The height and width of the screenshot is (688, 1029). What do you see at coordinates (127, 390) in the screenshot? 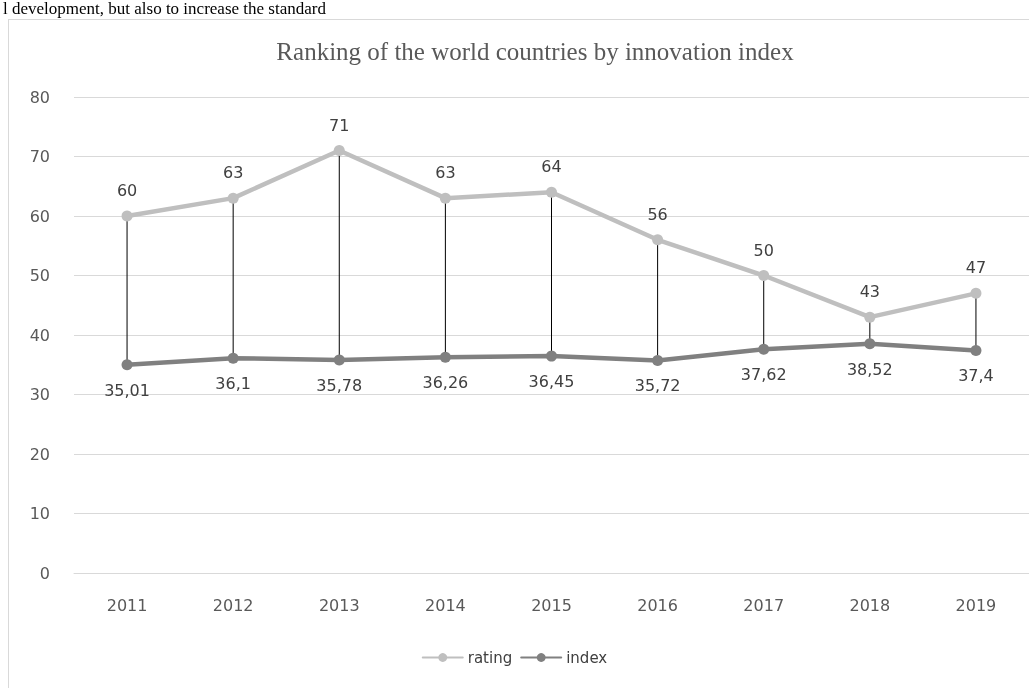
I see `data-label: 35,01` at bounding box center [127, 390].